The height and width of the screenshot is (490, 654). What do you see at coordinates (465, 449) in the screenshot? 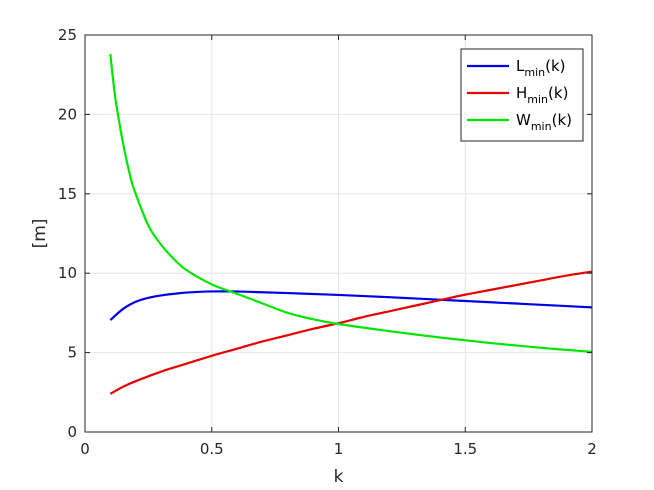
I see `x-tick-label: 1.5` at bounding box center [465, 449].